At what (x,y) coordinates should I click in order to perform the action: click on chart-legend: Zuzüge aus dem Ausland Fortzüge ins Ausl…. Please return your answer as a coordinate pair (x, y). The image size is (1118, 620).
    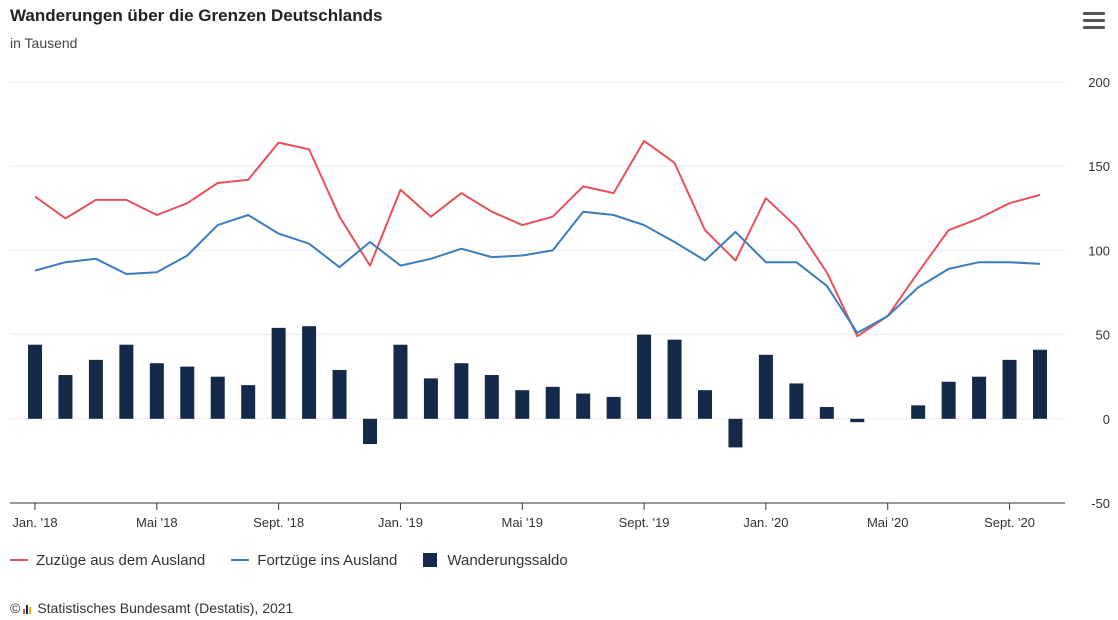
    Looking at the image, I should click on (302, 560).